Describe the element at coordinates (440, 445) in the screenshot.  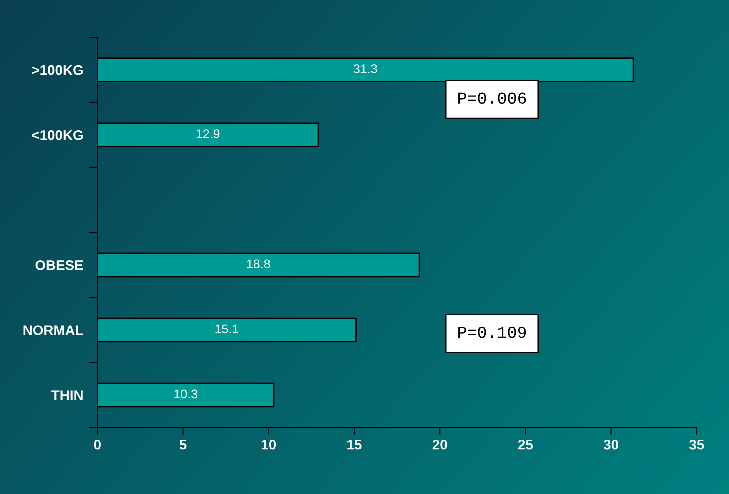
I see `x-tick-label: 20` at that location.